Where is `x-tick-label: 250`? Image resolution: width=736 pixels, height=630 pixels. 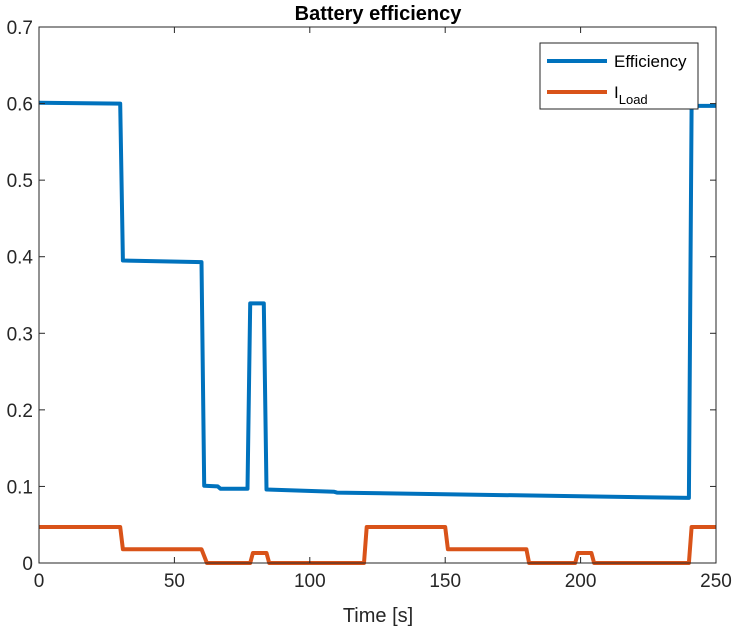
x-tick-label: 250 is located at coordinates (716, 581).